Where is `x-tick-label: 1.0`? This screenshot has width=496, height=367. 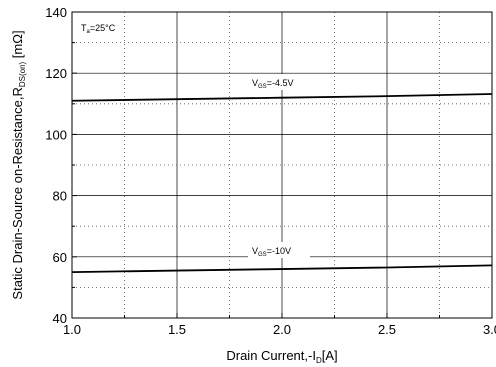
x-tick-label: 1.0 is located at coordinates (72, 329).